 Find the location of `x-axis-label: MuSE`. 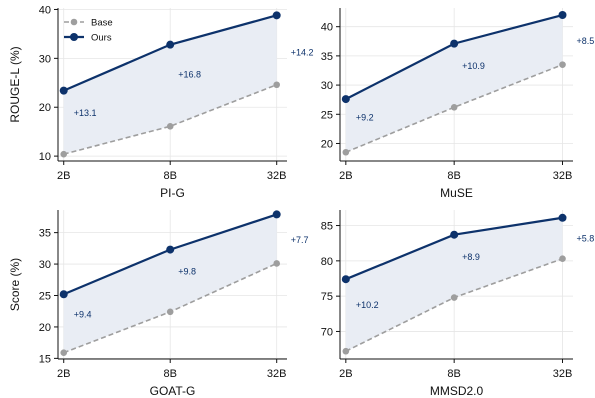

x-axis-label: MuSE is located at coordinates (456, 193).